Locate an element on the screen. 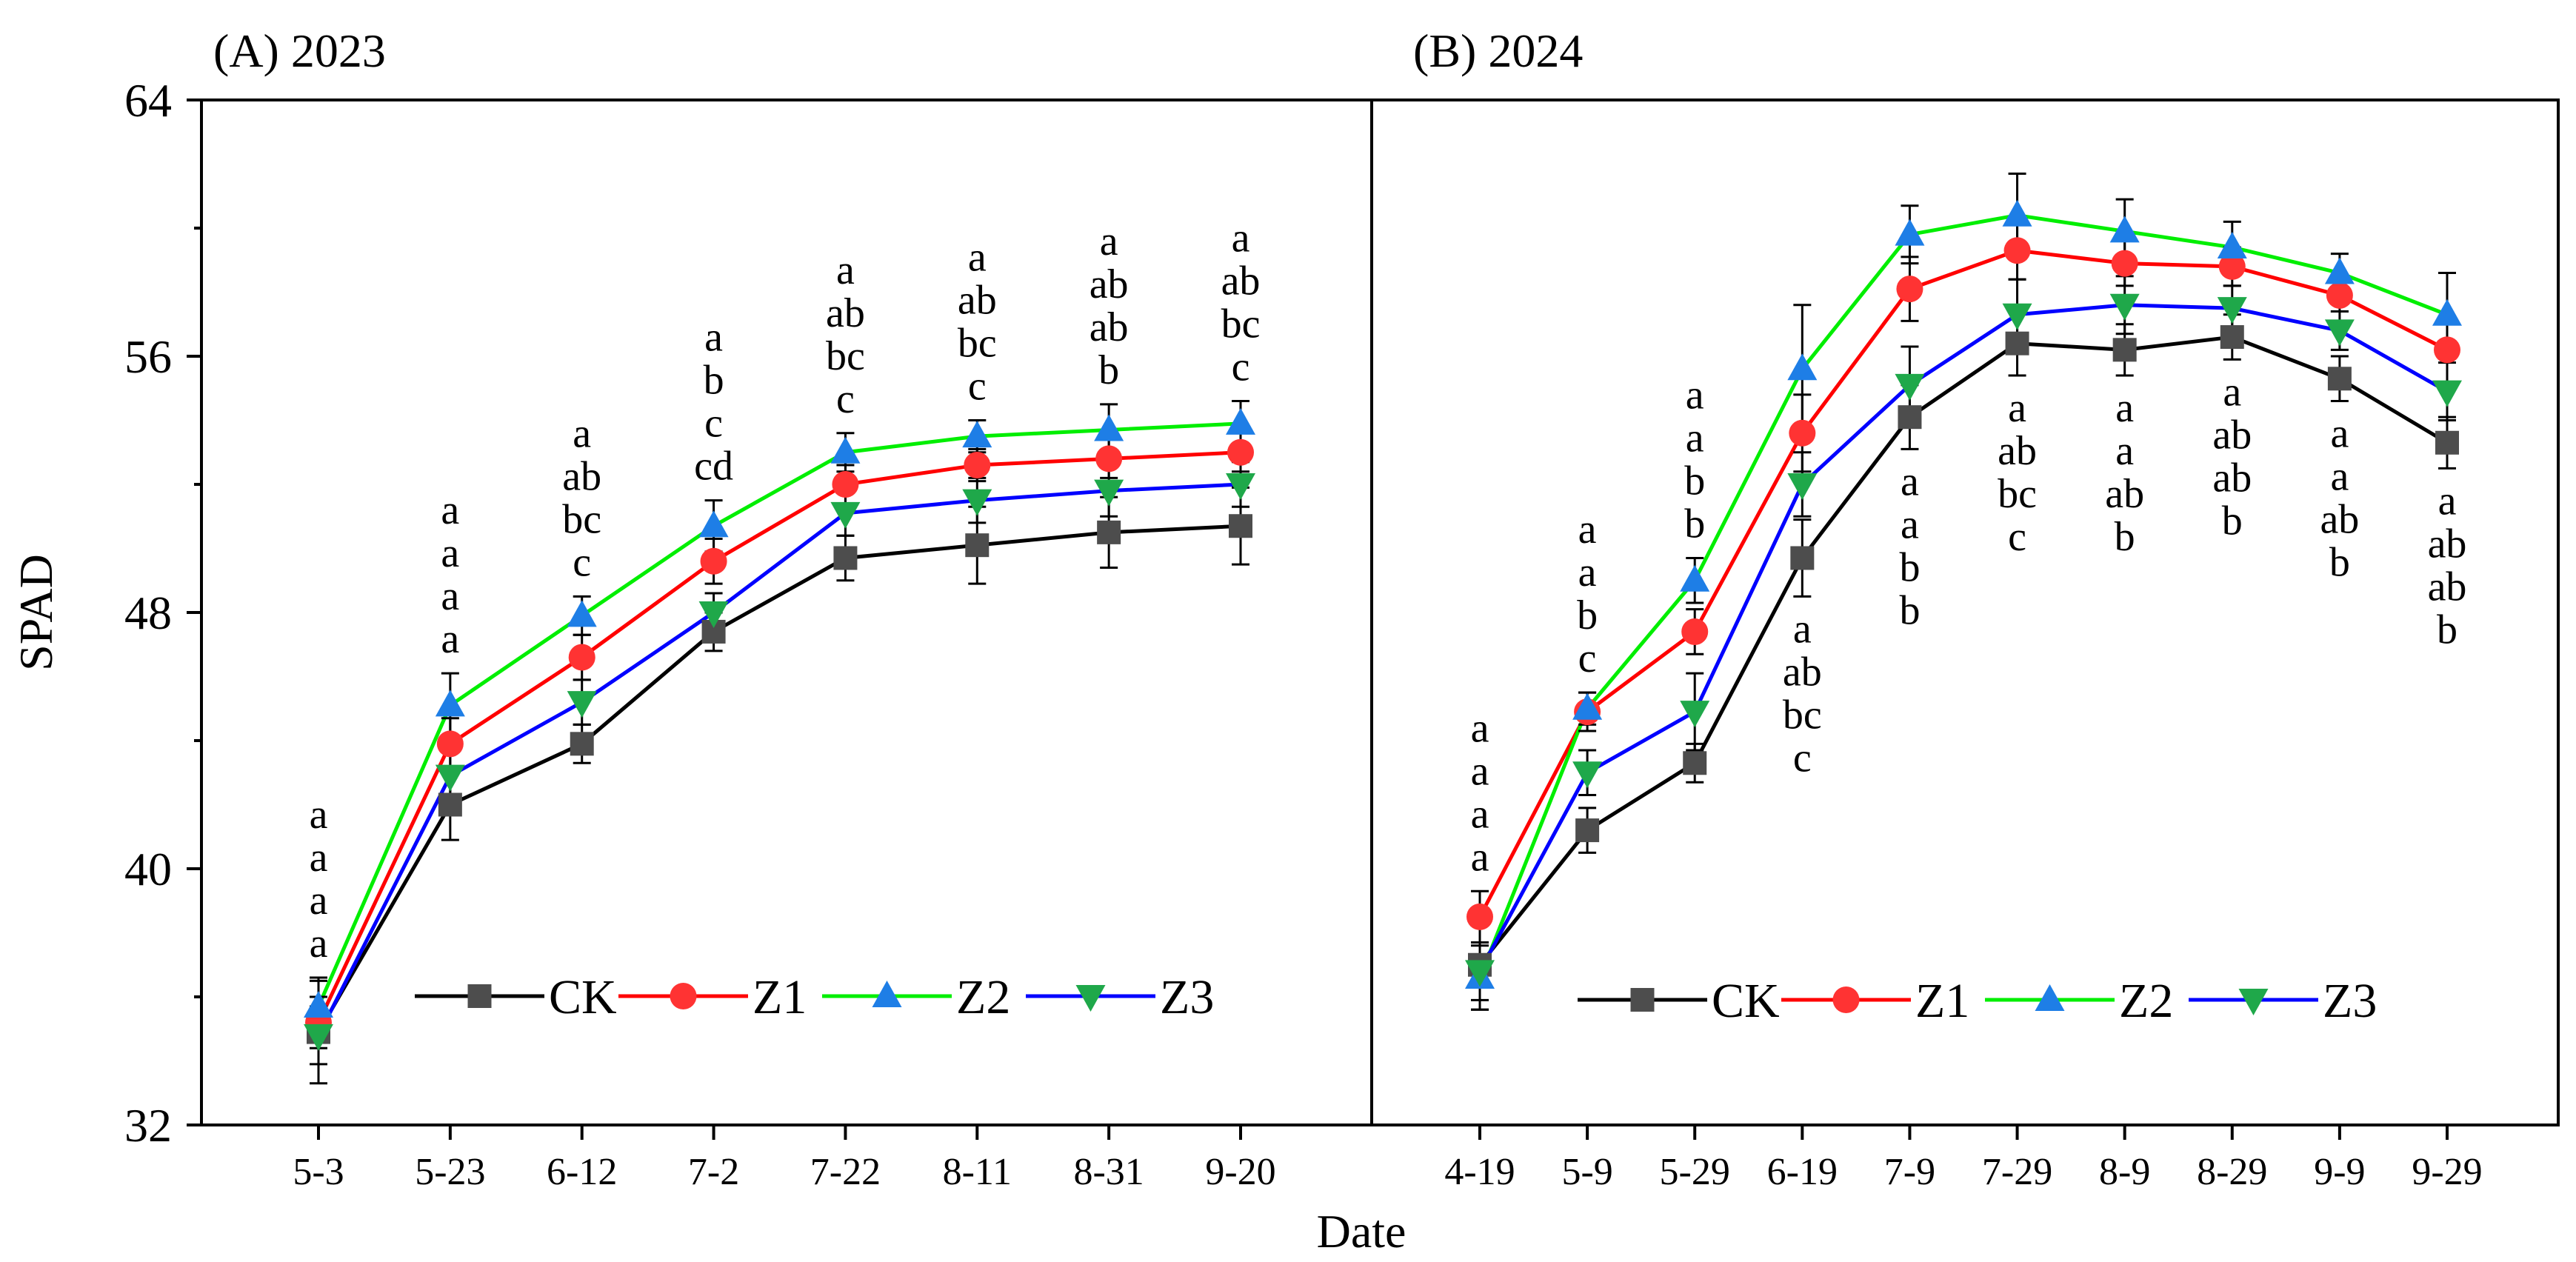 This screenshot has width=2576, height=1262. y-axis-title: SPAD is located at coordinates (36, 612).